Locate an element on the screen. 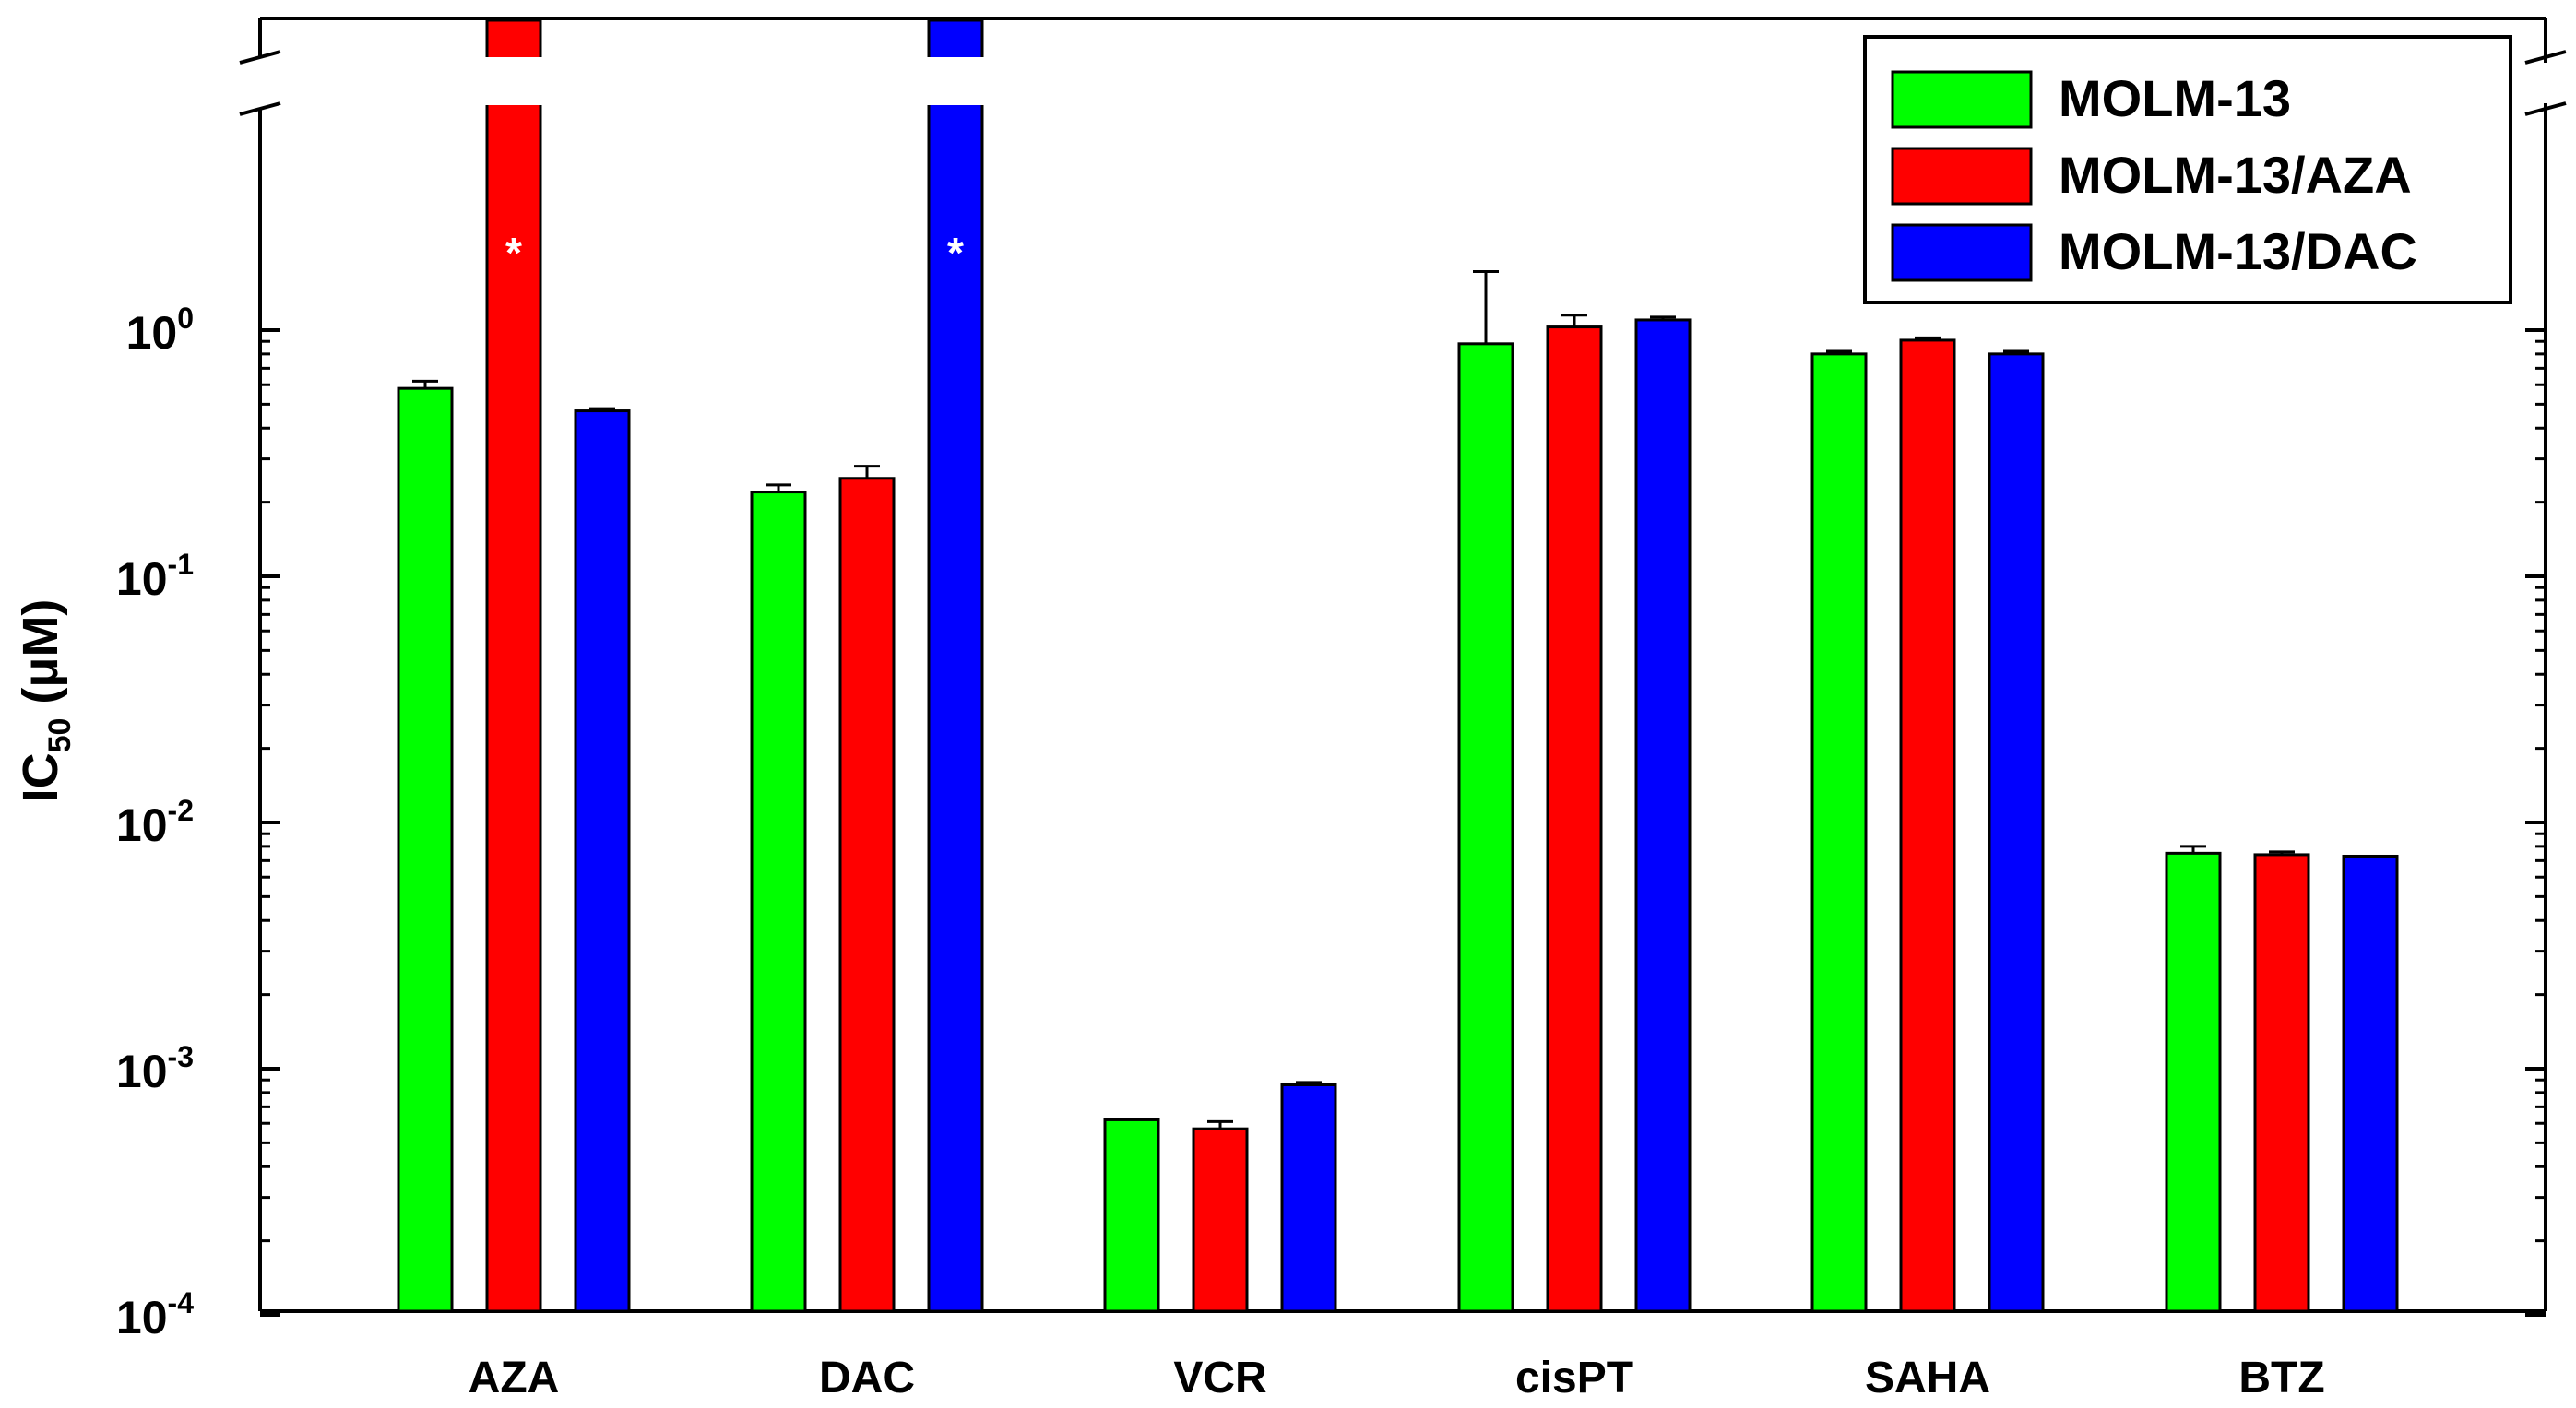 The width and height of the screenshot is (2576, 1408). bar-saha-molm-13-dac is located at coordinates (2017, 832).